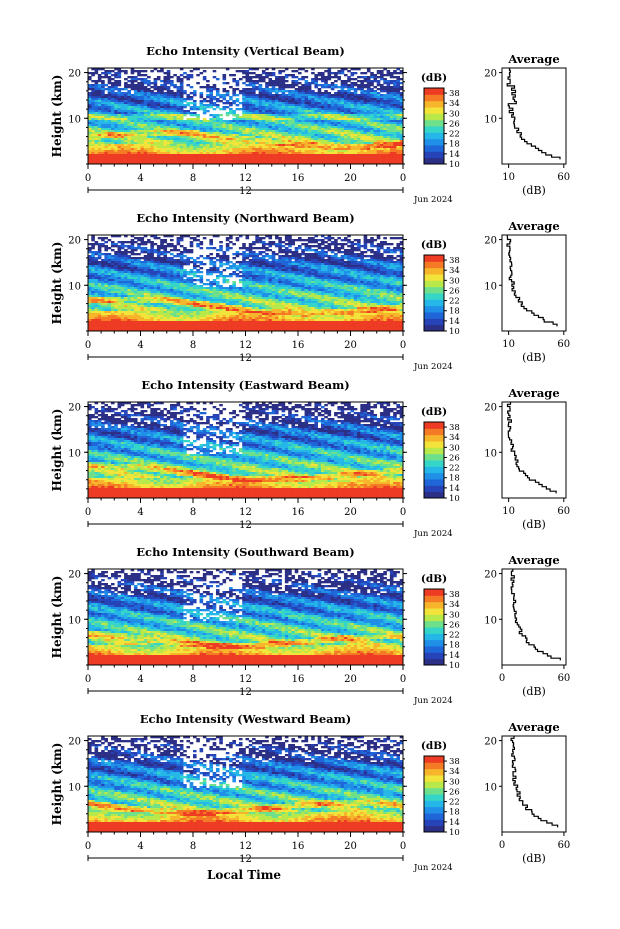  Describe the element at coordinates (74, 119) in the screenshot. I see `y-tick-label: 10` at that location.